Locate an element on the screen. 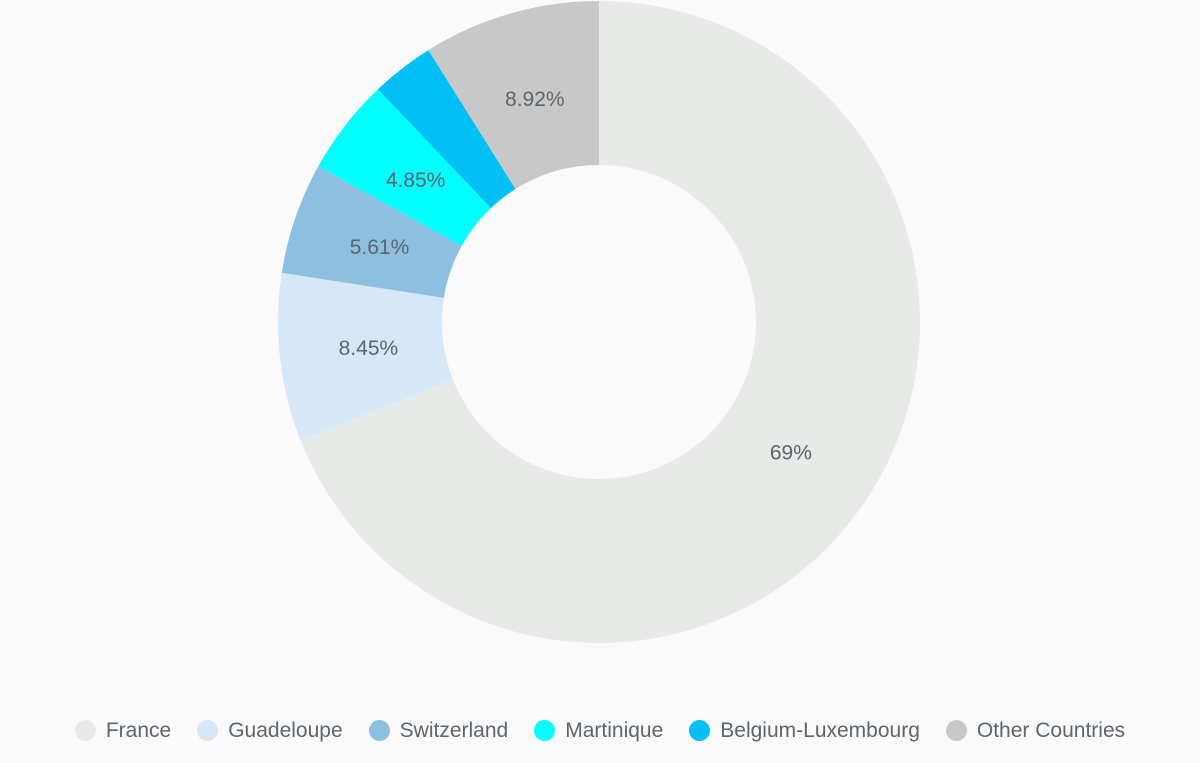 This screenshot has height=763, width=1200. legend-item-france: France is located at coordinates (123, 730).